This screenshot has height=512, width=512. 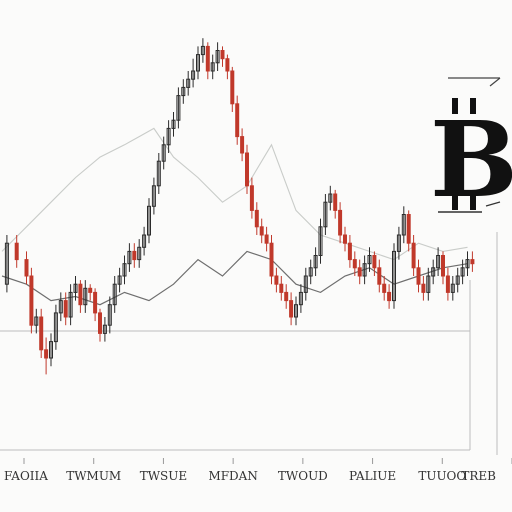 I want to click on logo-bar-left, so click(x=455, y=106).